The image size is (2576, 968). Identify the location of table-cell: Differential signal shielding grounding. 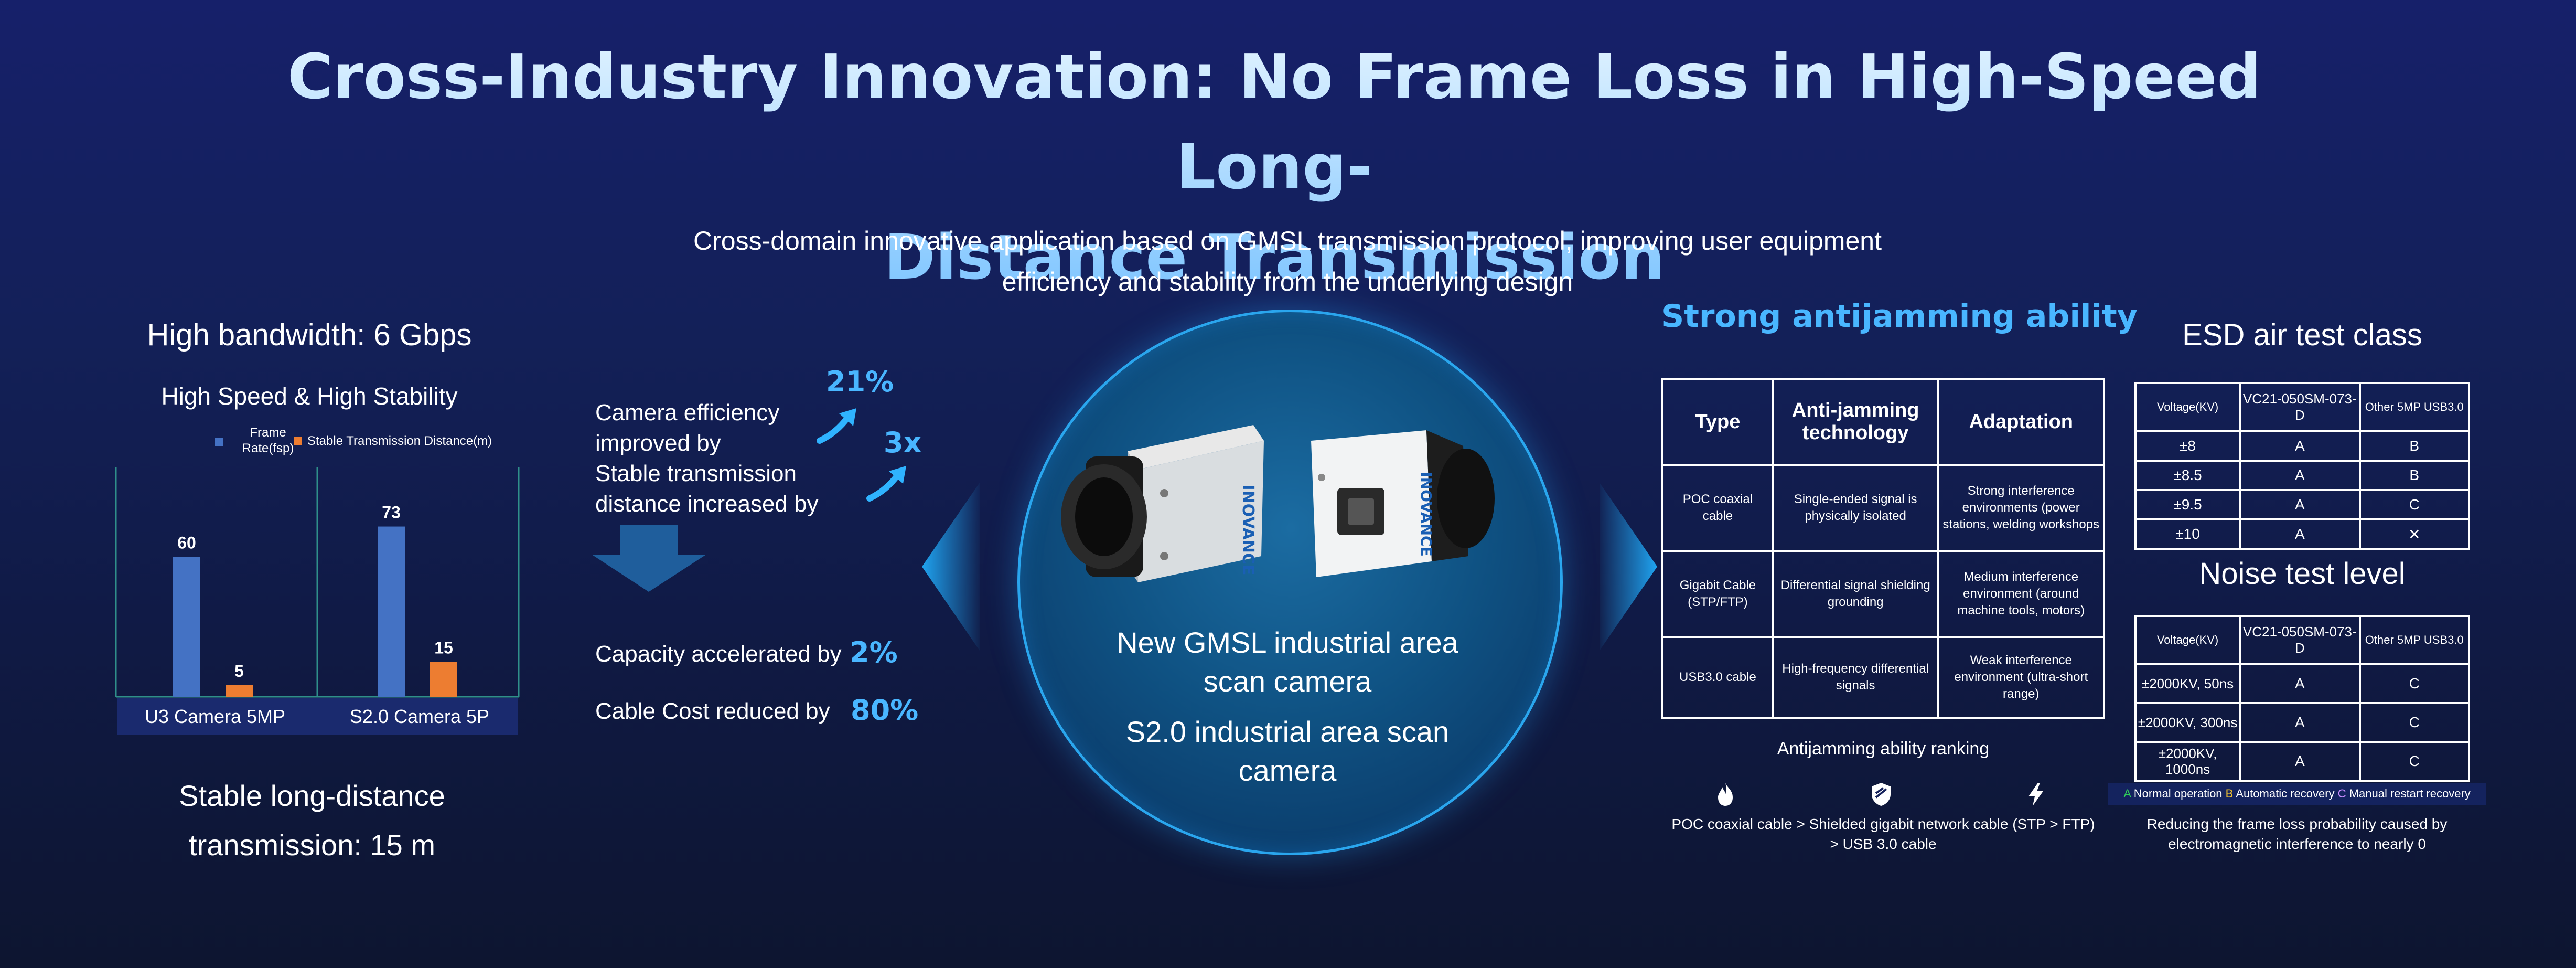
(1855, 594).